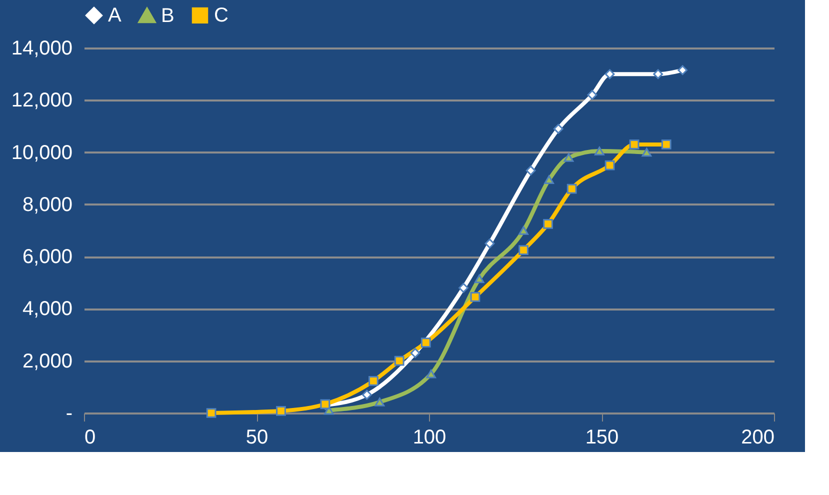 The height and width of the screenshot is (495, 829). I want to click on x-tick-label: 0, so click(90, 437).